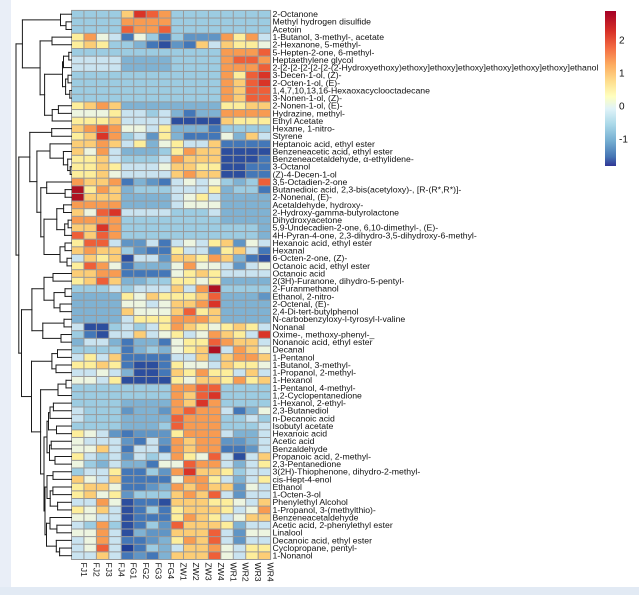 The height and width of the screenshot is (595, 639). I want to click on svg-text: FG4, so click(171, 571).